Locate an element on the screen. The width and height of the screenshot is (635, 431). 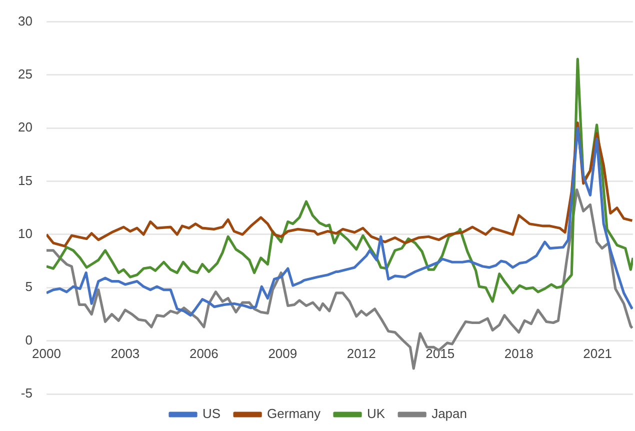
x-tick-label: 2012 is located at coordinates (361, 354).